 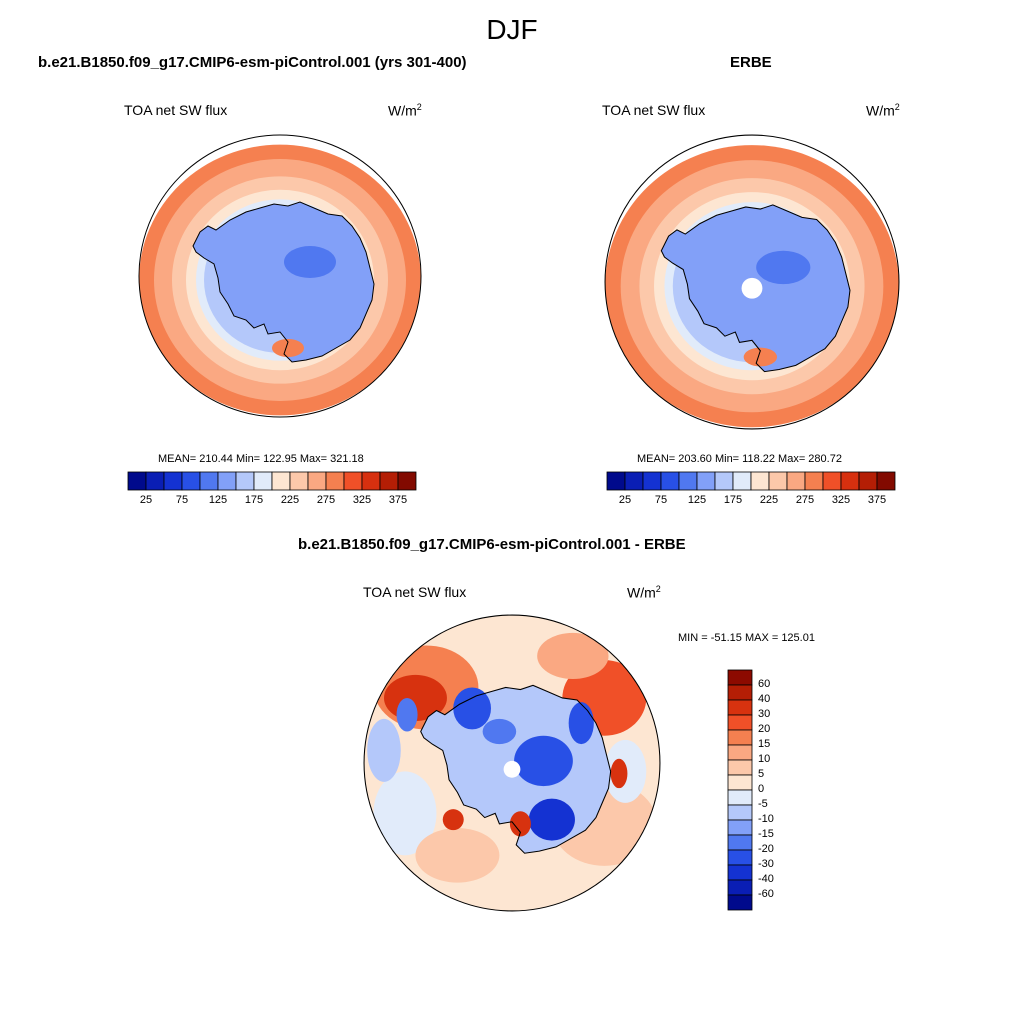 What do you see at coordinates (405, 110) in the screenshot?
I see `panel-1-units: W/m2` at bounding box center [405, 110].